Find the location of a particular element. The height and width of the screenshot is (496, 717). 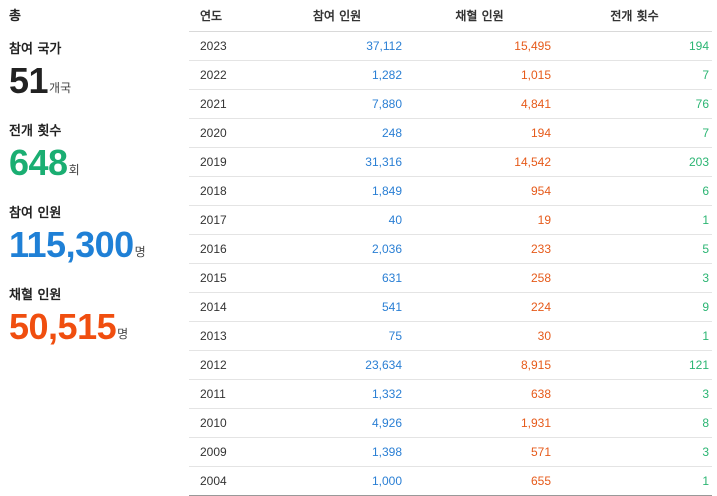

table-row: 2018 1,849 954 6 is located at coordinates (450, 191).